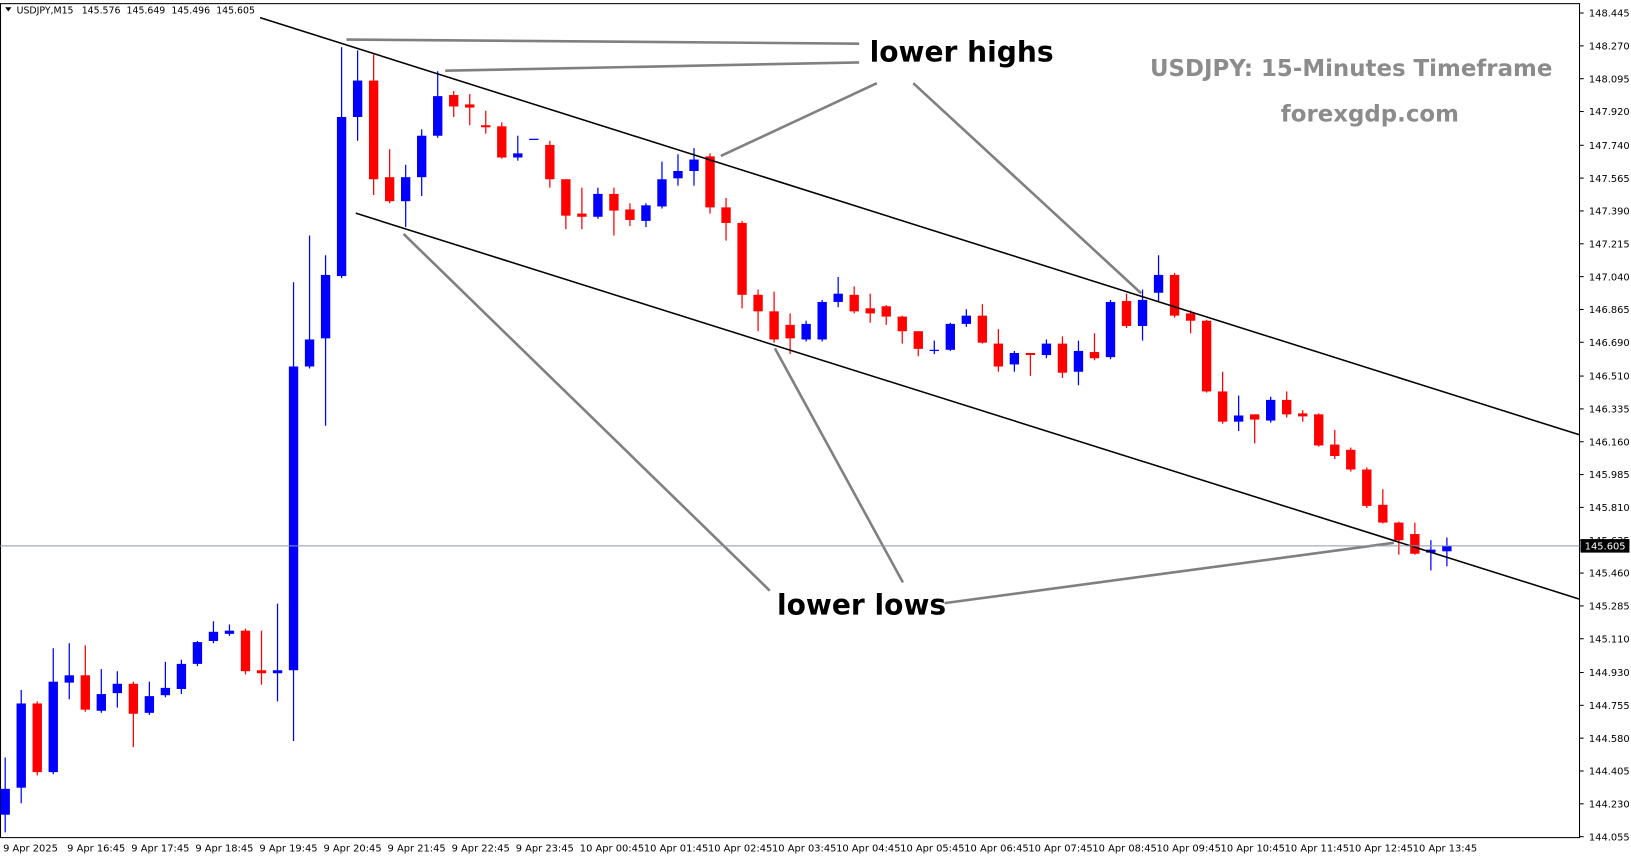 This screenshot has height=861, width=1631. Describe the element at coordinates (1609, 79) in the screenshot. I see `y-tick-label: 148.095` at that location.